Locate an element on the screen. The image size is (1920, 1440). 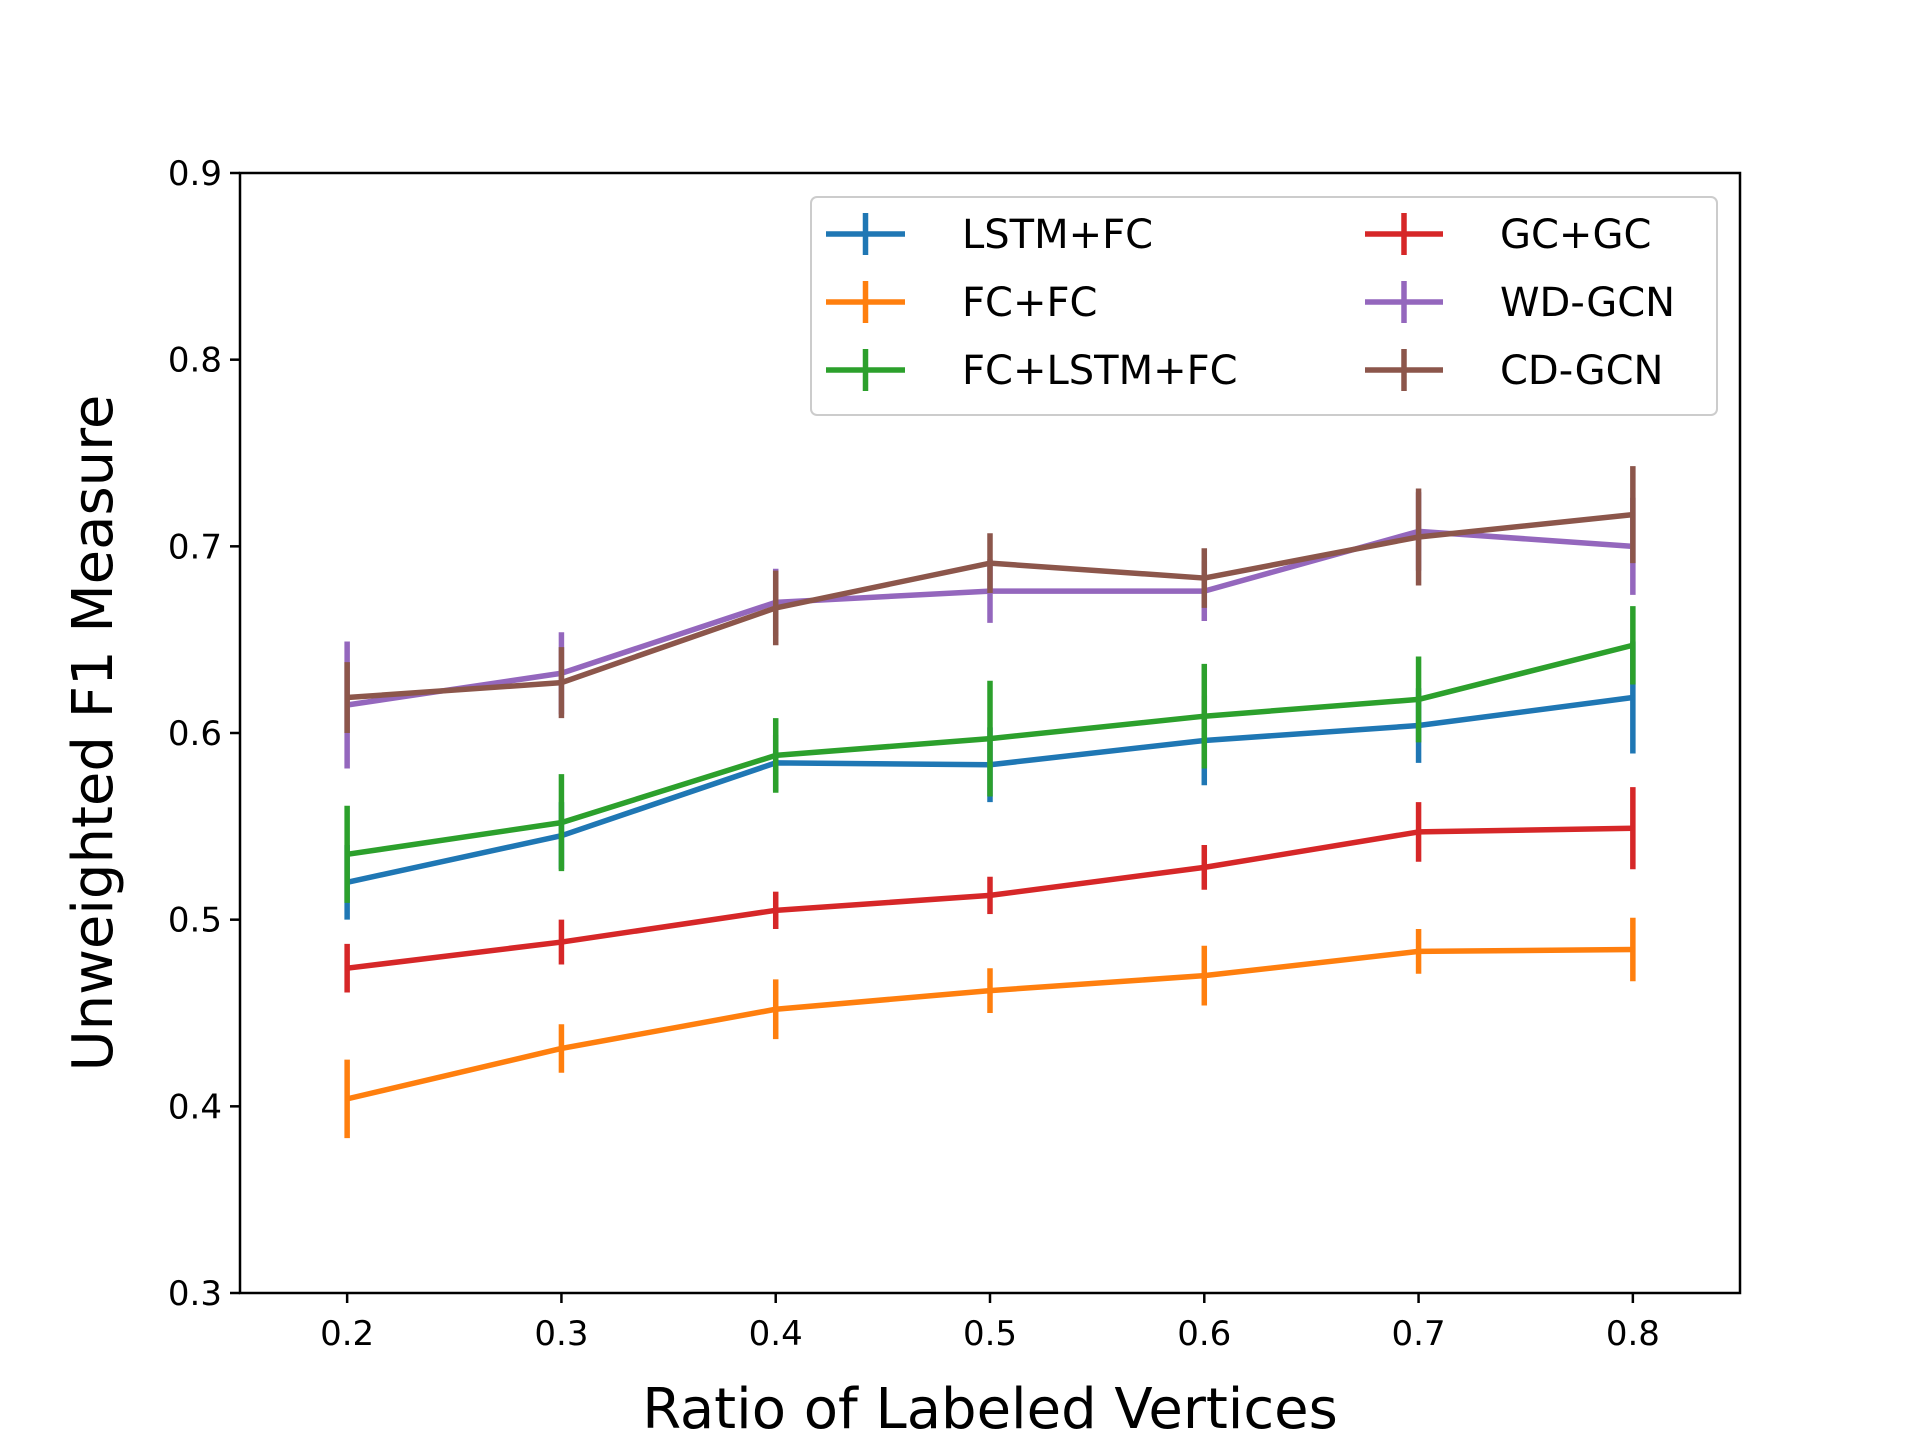
x-tick-label: 0.6 is located at coordinates (1204, 1334).